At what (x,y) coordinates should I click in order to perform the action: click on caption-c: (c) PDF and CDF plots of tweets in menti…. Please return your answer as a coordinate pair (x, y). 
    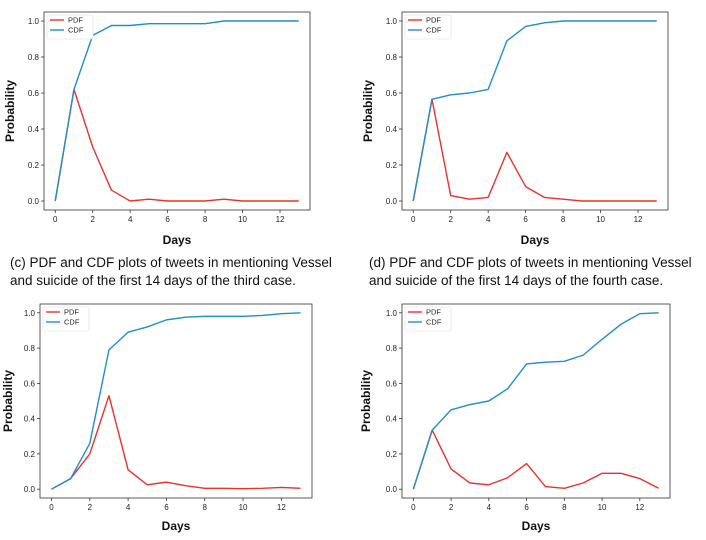
    Looking at the image, I should click on (171, 271).